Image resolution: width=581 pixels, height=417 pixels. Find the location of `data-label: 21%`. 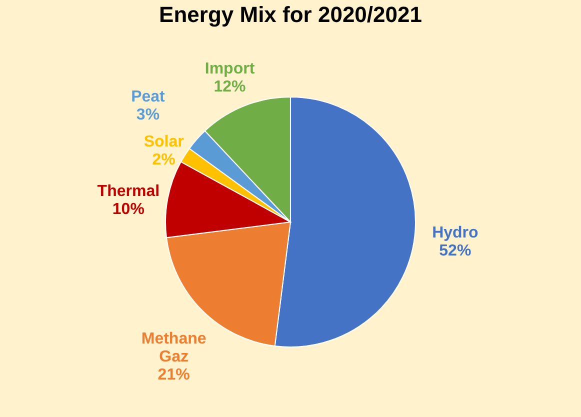

data-label: 21% is located at coordinates (174, 375).